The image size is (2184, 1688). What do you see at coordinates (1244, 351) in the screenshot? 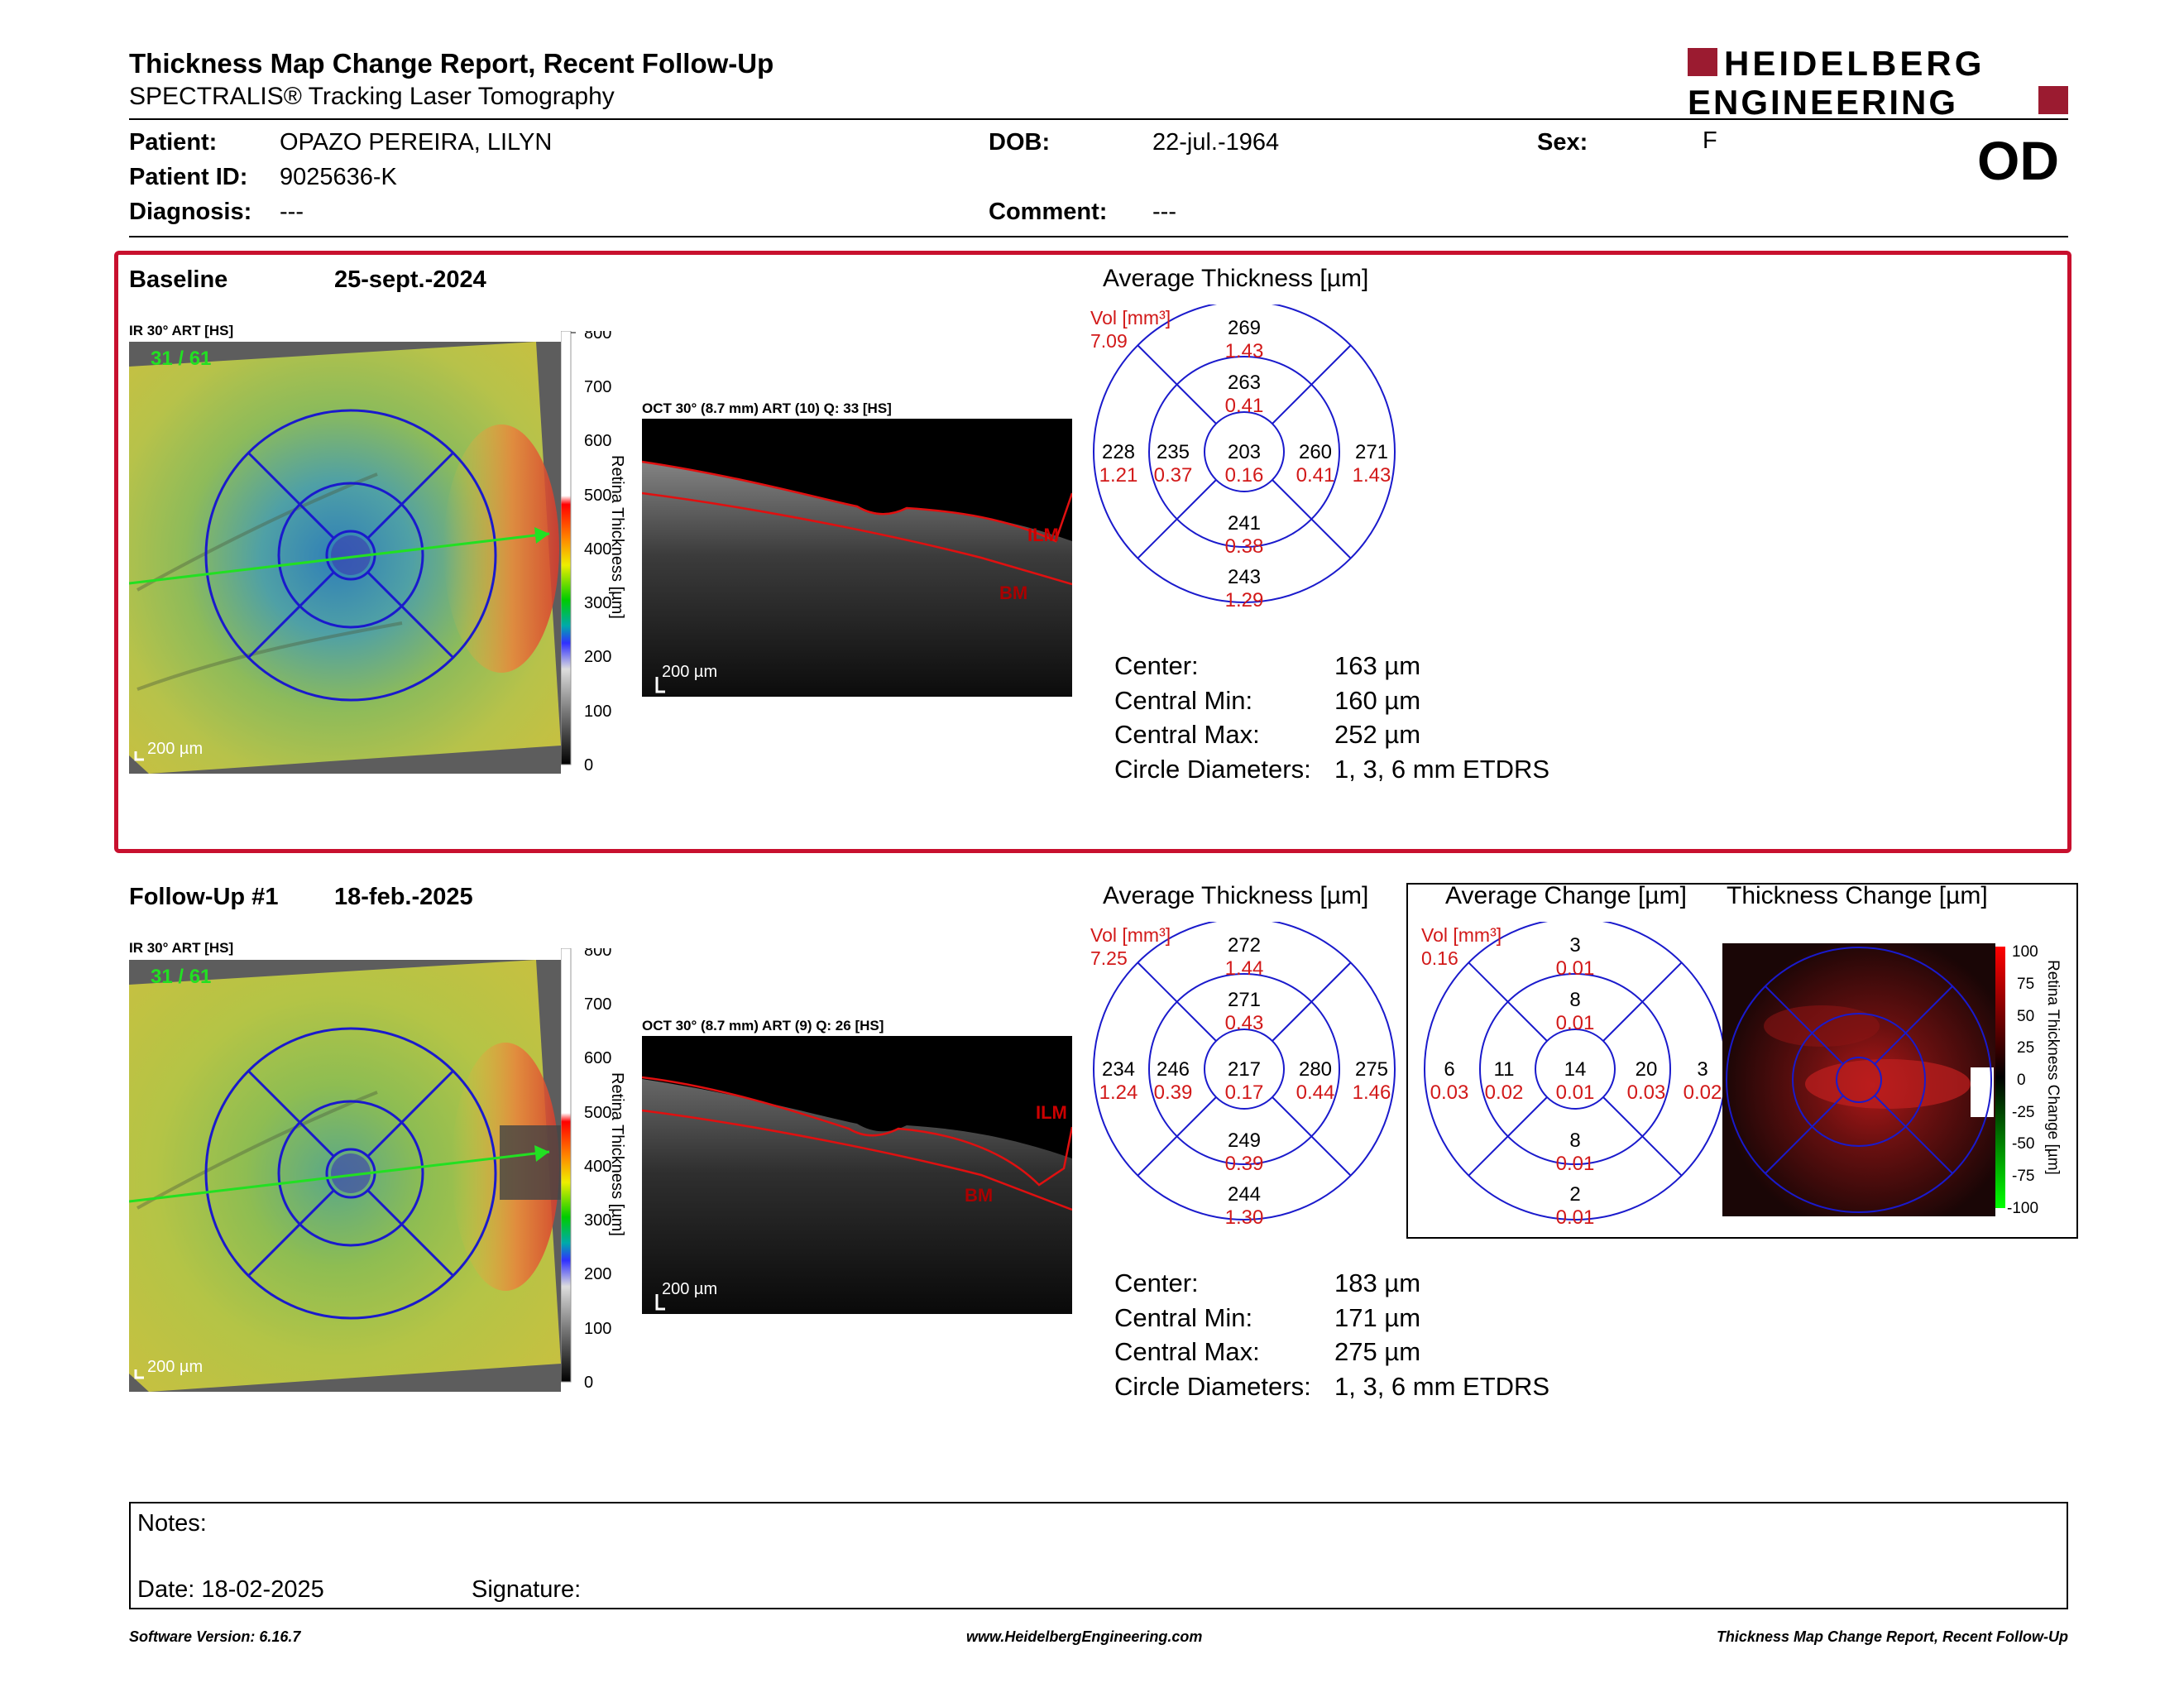
I see `svg-text: 1.43` at bounding box center [1244, 351].